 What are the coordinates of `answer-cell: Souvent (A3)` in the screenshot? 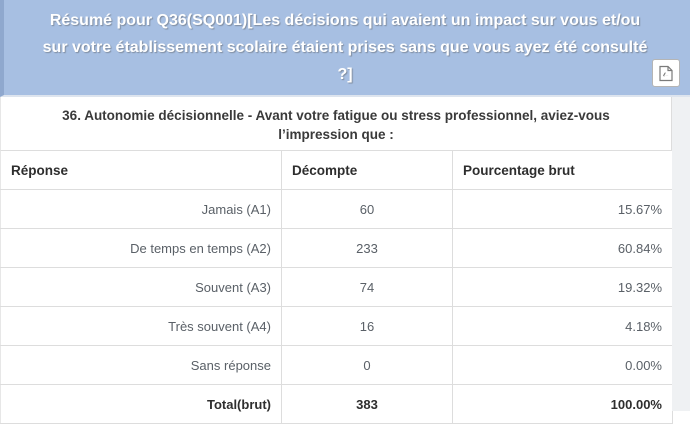 It's located at (141, 287).